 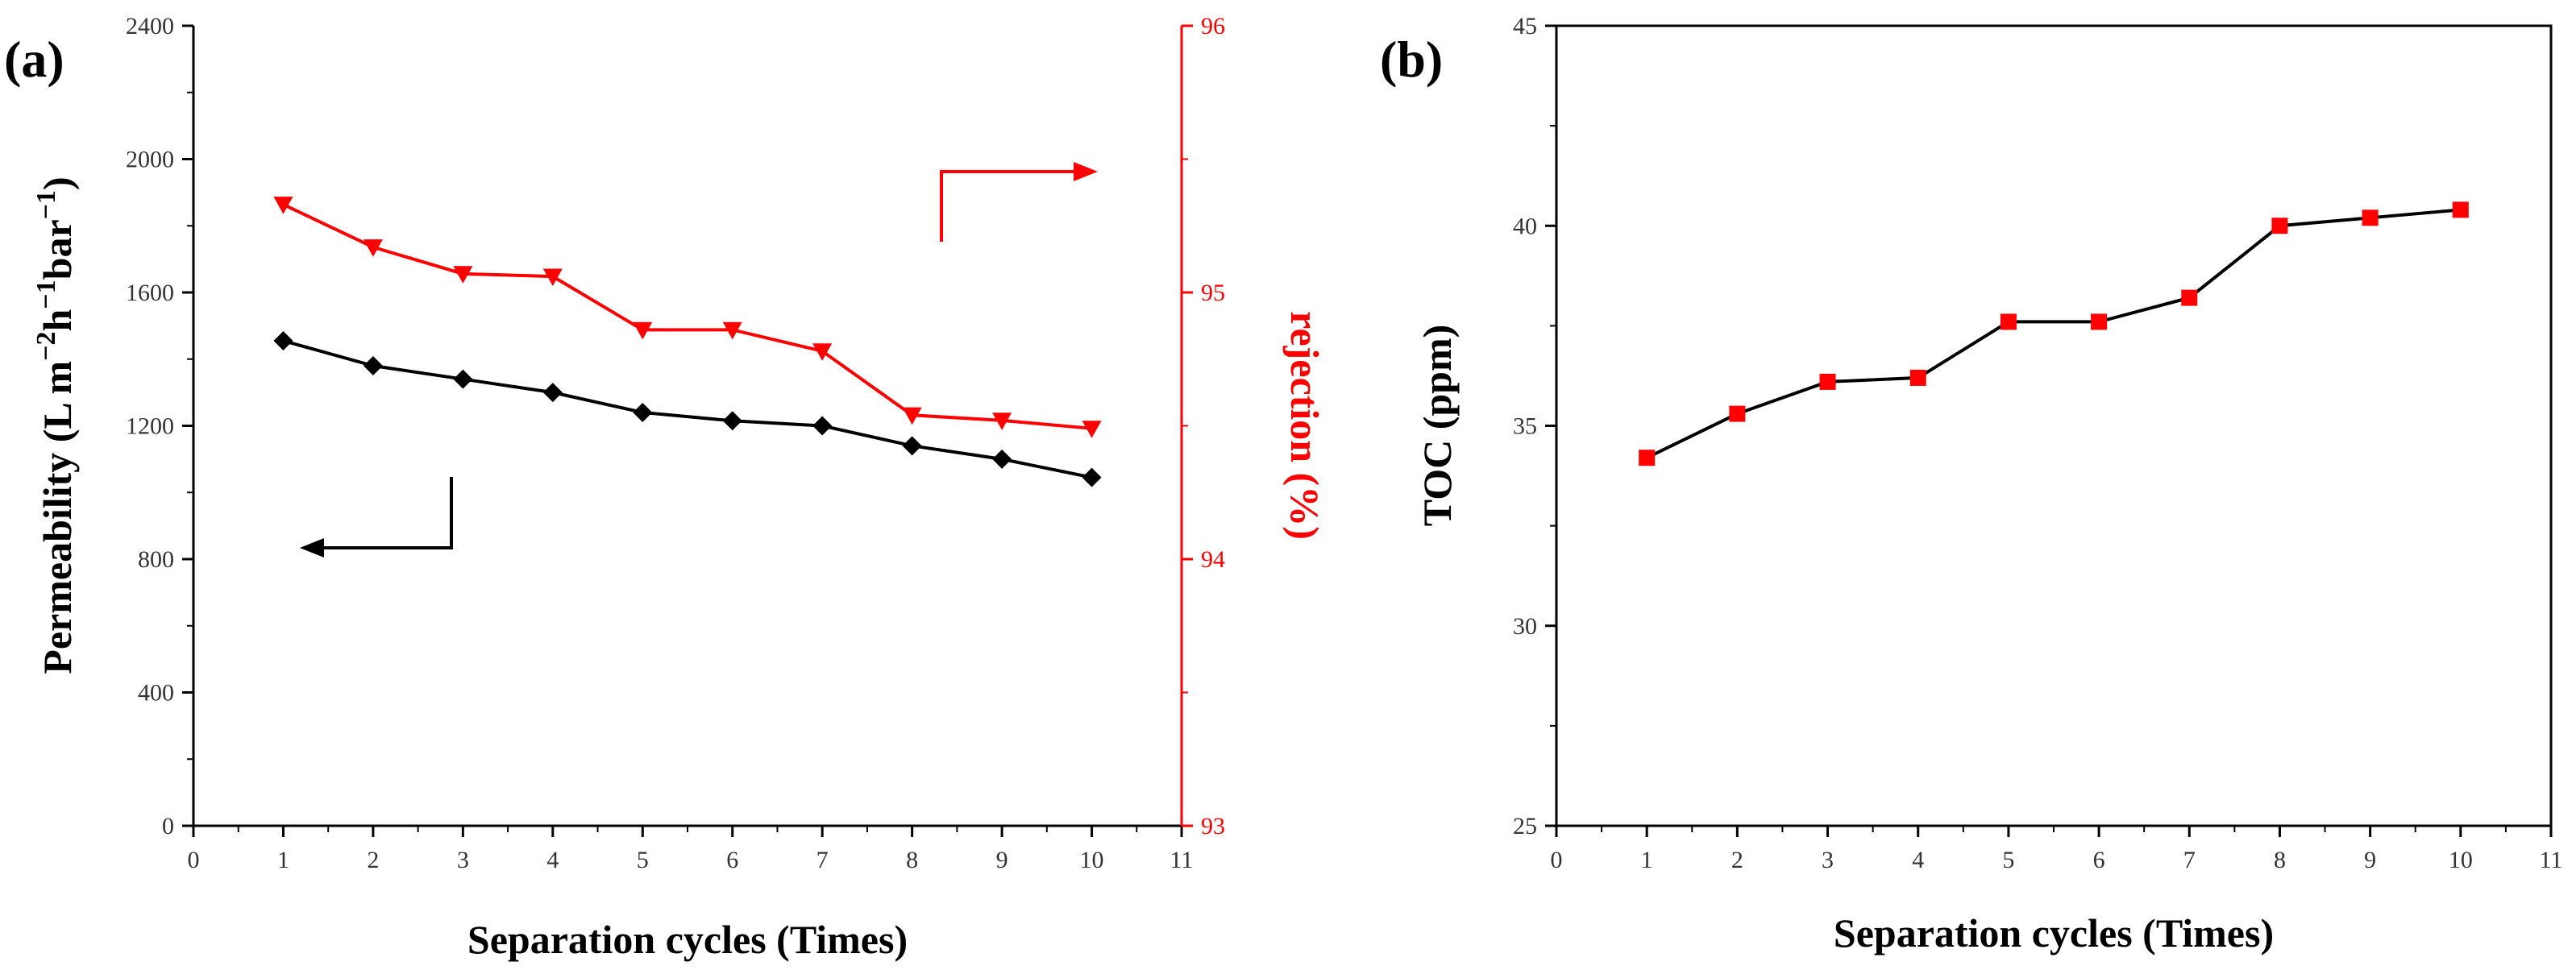 What do you see at coordinates (1525, 26) in the screenshot?
I see `panel-b-y-tick-label: 45` at bounding box center [1525, 26].